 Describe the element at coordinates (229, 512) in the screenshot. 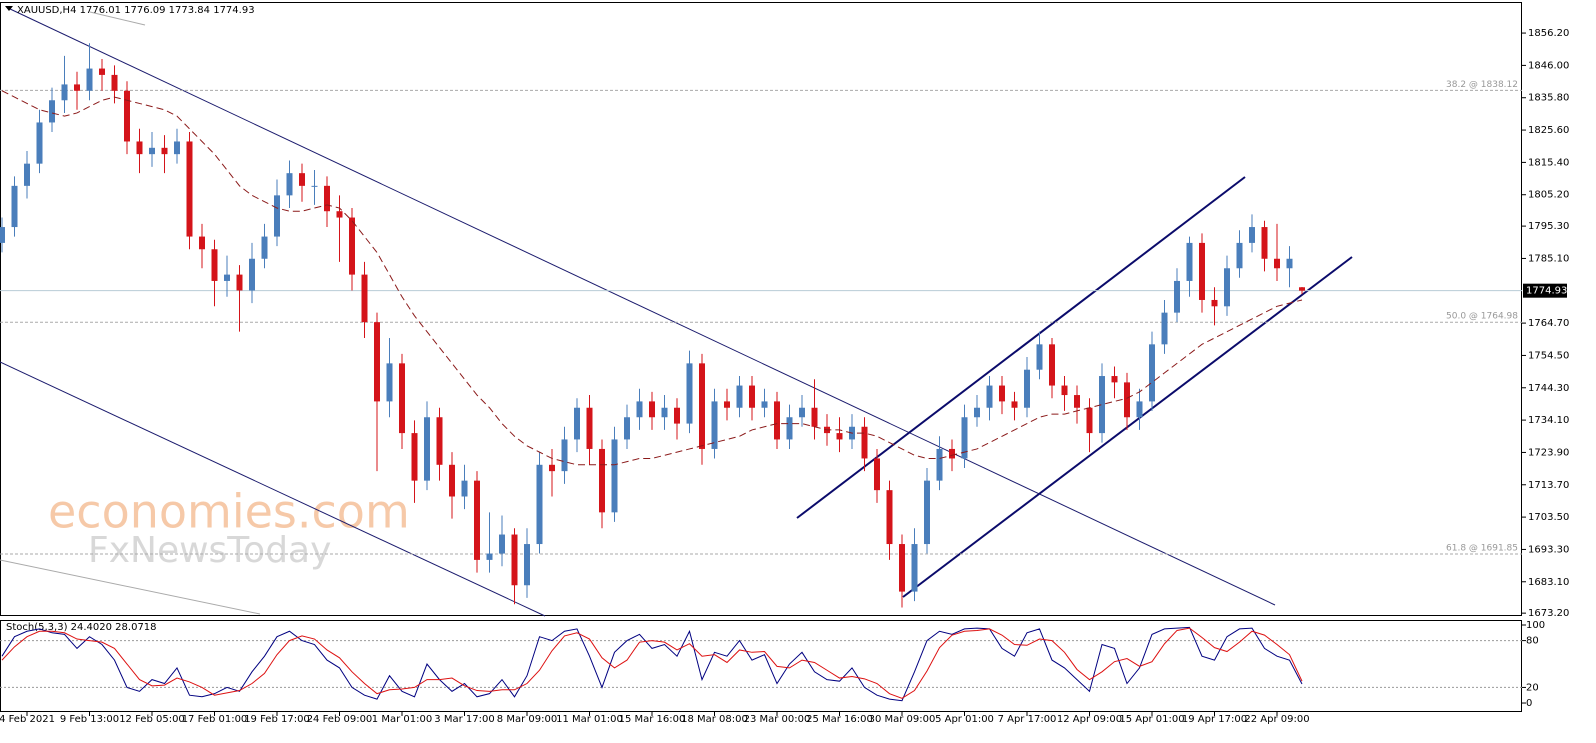

I see `watermark-brand: economies.com` at that location.